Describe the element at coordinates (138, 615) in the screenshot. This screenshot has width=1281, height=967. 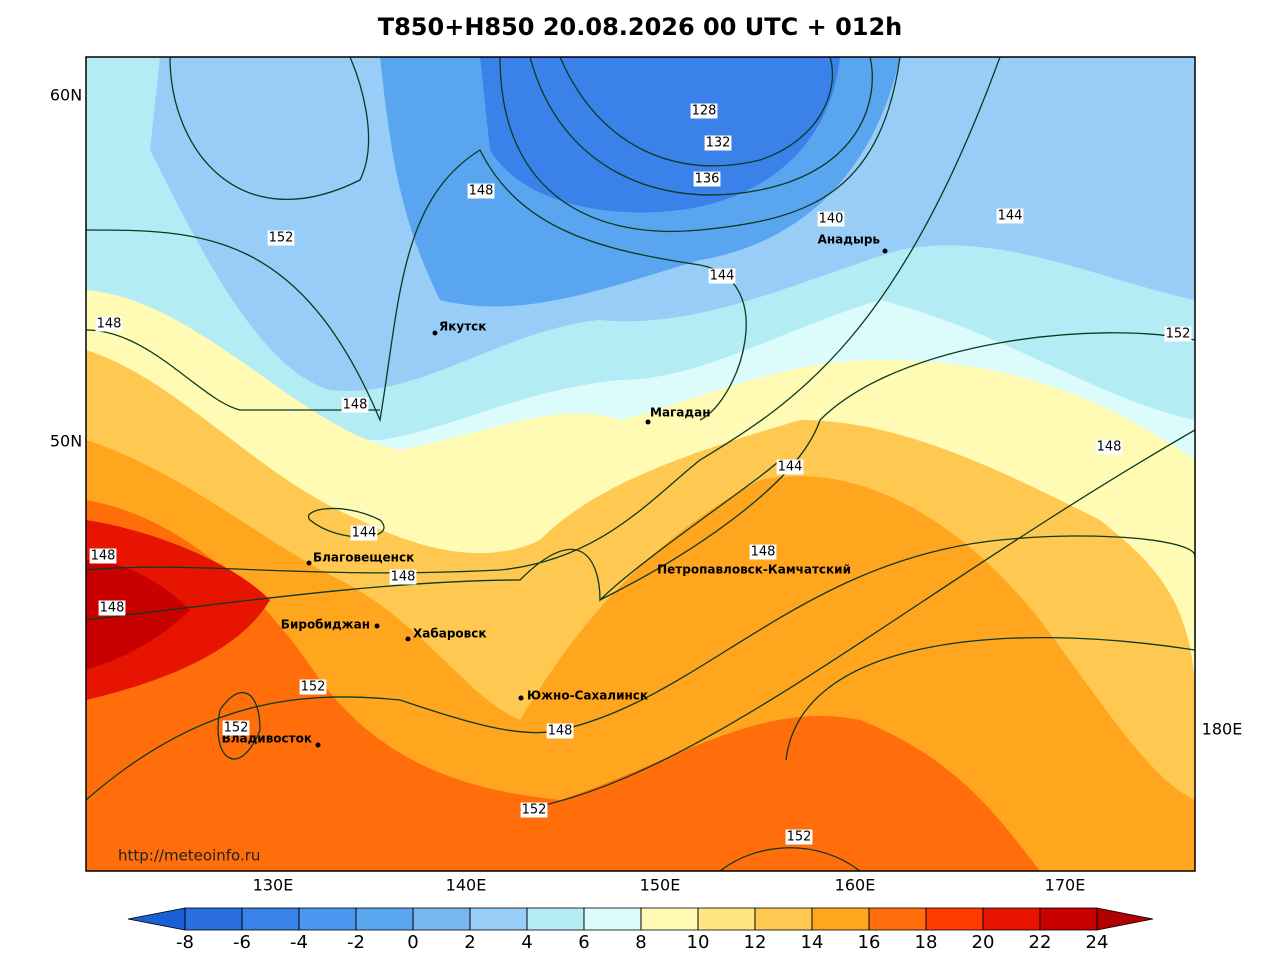
I see `field-extreme` at that location.